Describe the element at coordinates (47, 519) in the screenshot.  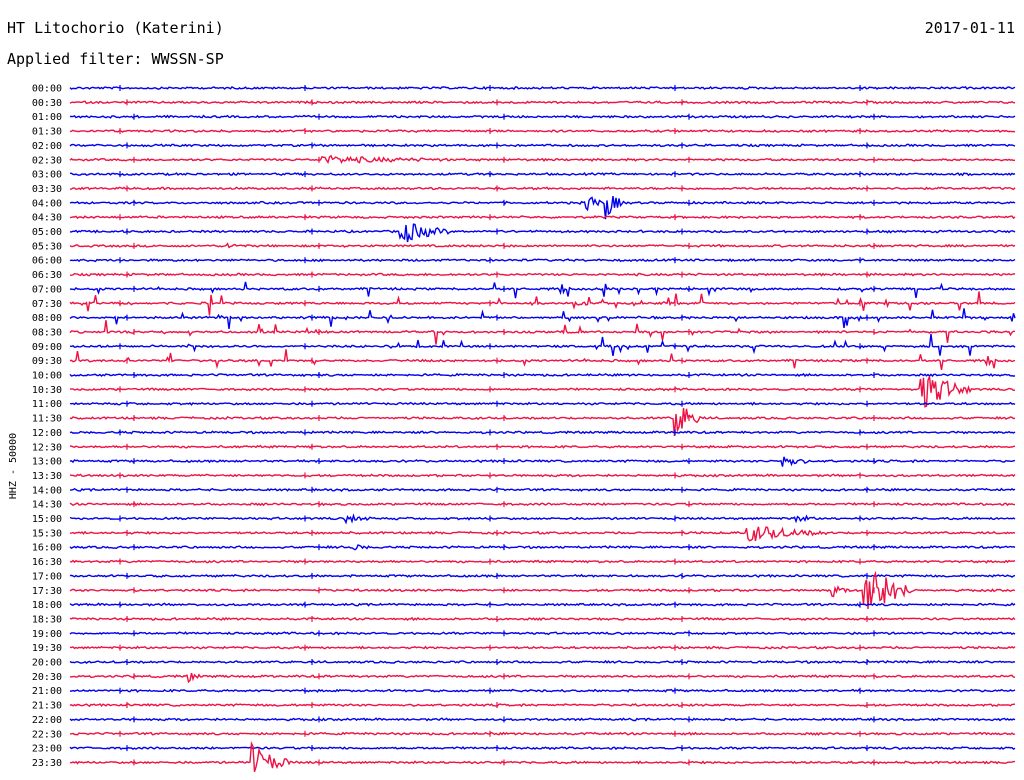
I see `row-time-label: 15:00` at that location.